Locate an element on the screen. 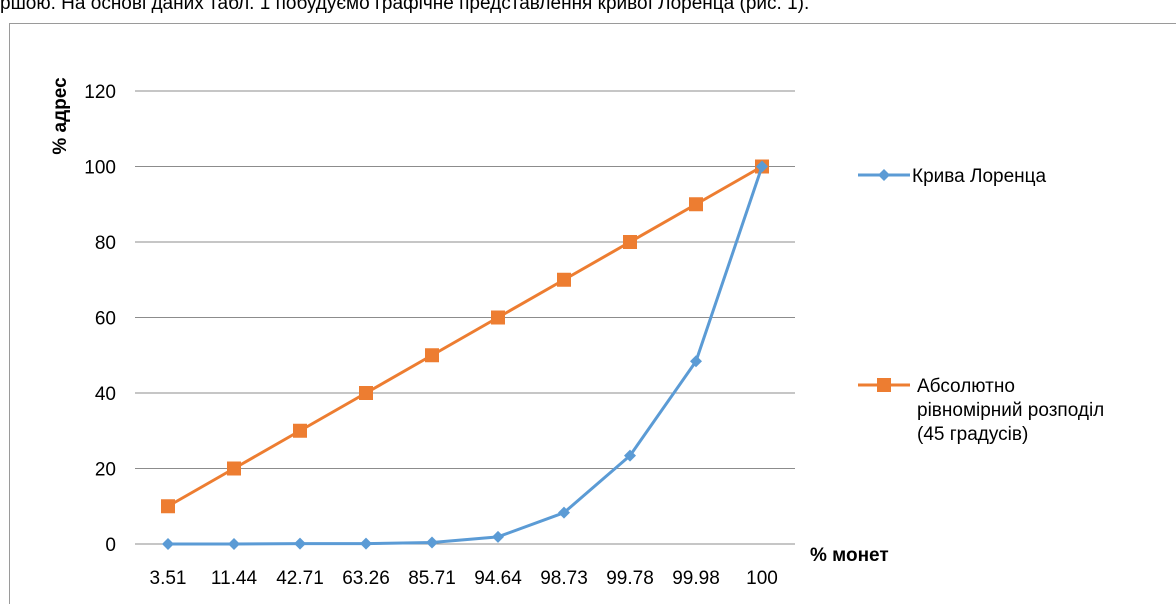 The height and width of the screenshot is (604, 1176). y-tick-label: 60 is located at coordinates (105, 319).